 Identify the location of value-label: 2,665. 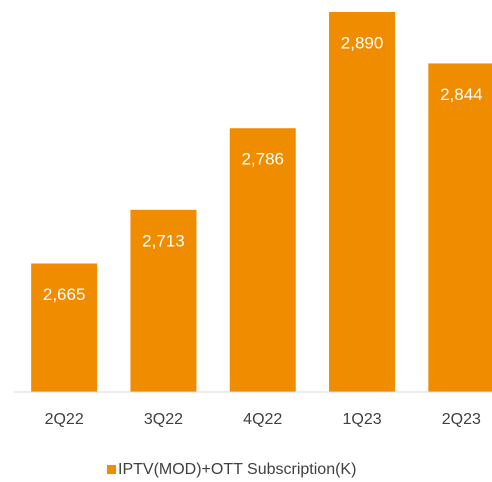
(64, 294).